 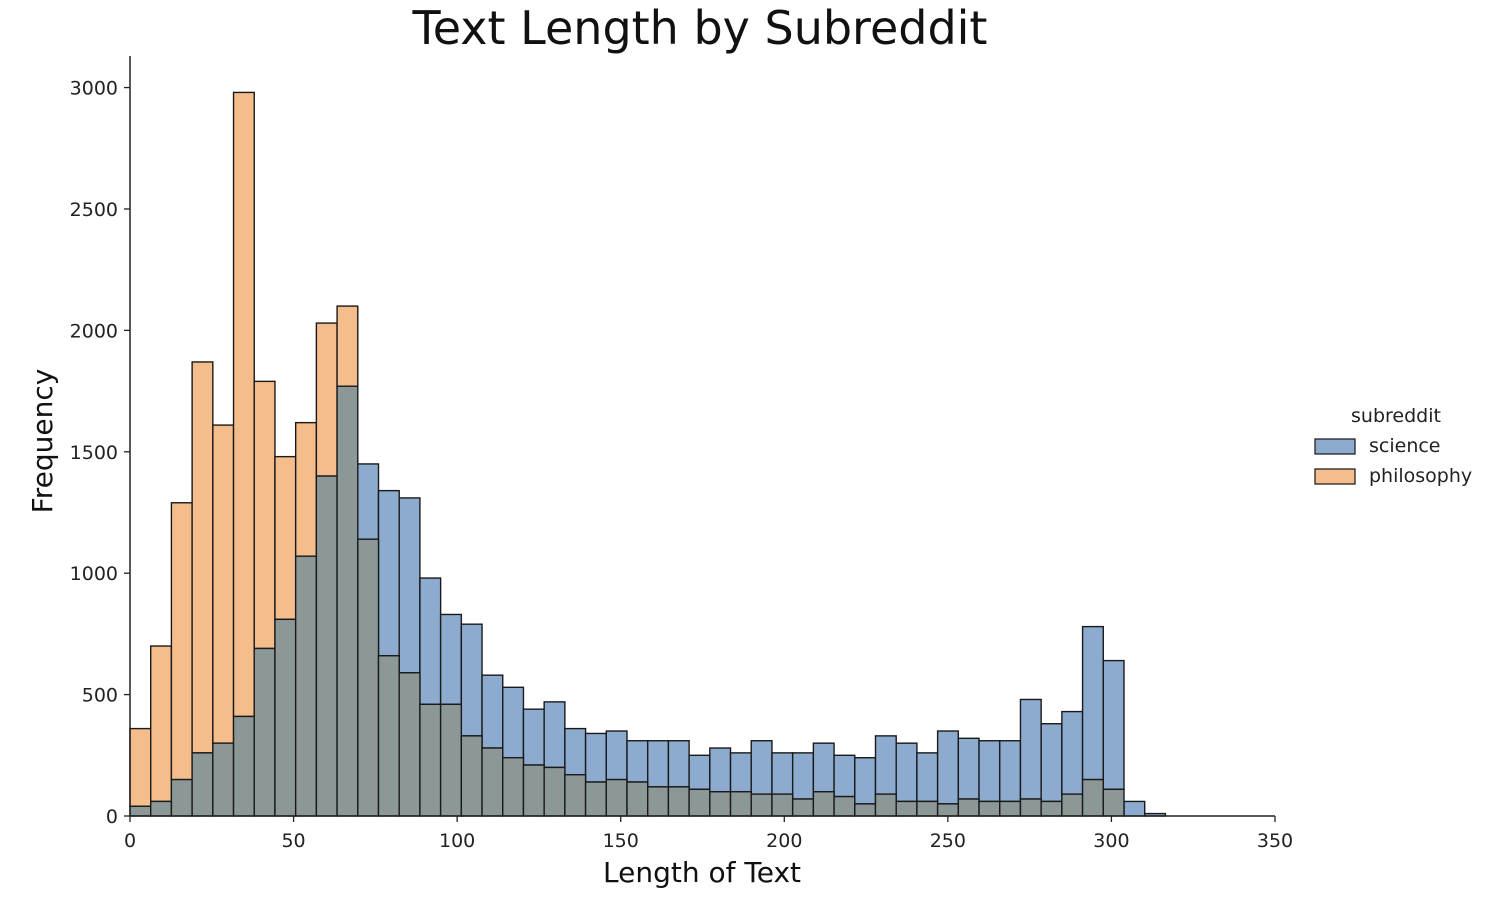 I want to click on x-axis-label: Length of Text, so click(x=702, y=872).